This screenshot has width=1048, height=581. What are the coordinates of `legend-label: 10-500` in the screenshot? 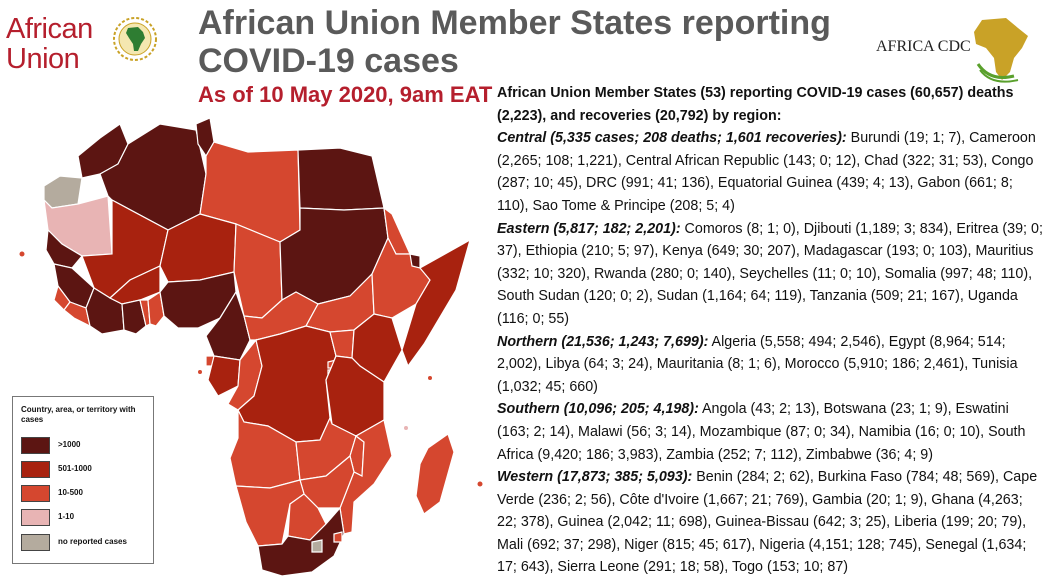 It's located at (70, 492).